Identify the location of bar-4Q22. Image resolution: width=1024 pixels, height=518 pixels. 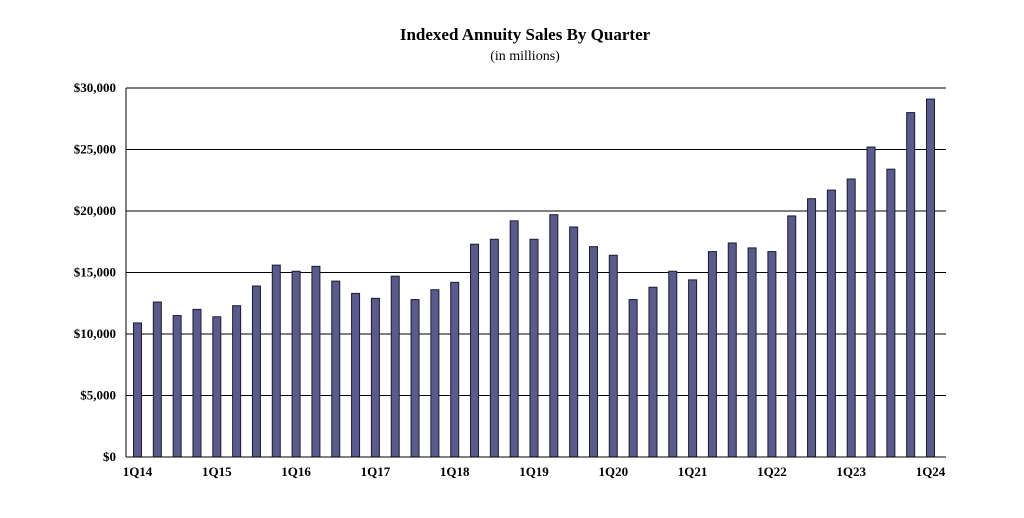
(831, 323).